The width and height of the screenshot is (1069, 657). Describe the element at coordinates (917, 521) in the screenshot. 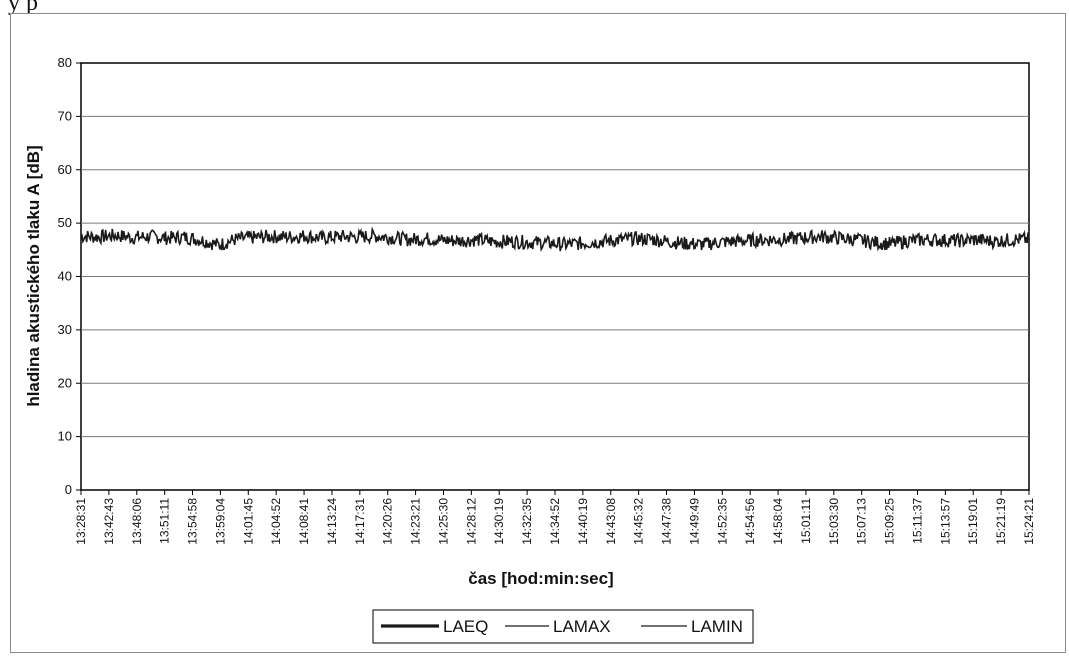

I see `x-tick-label: 15:11:37` at that location.